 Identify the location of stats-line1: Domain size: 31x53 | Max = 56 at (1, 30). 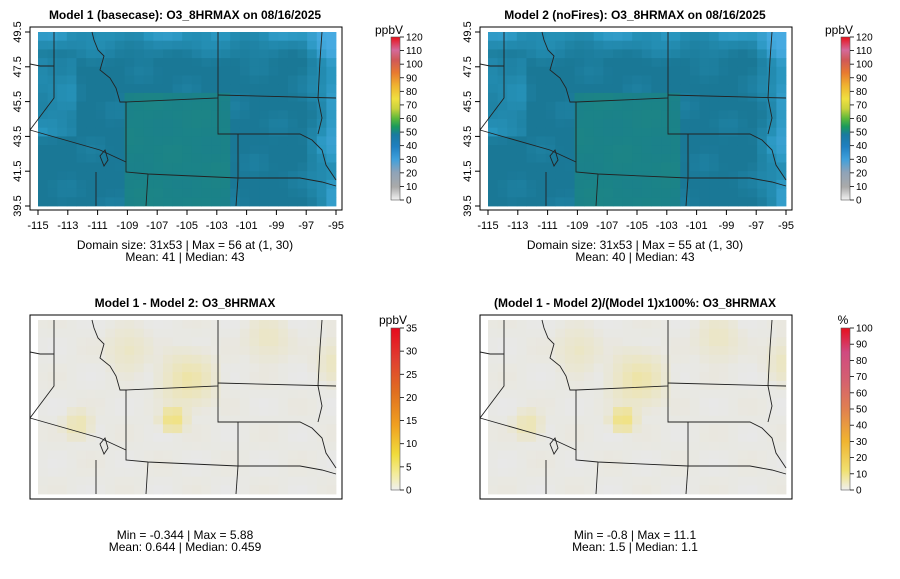
(185, 245).